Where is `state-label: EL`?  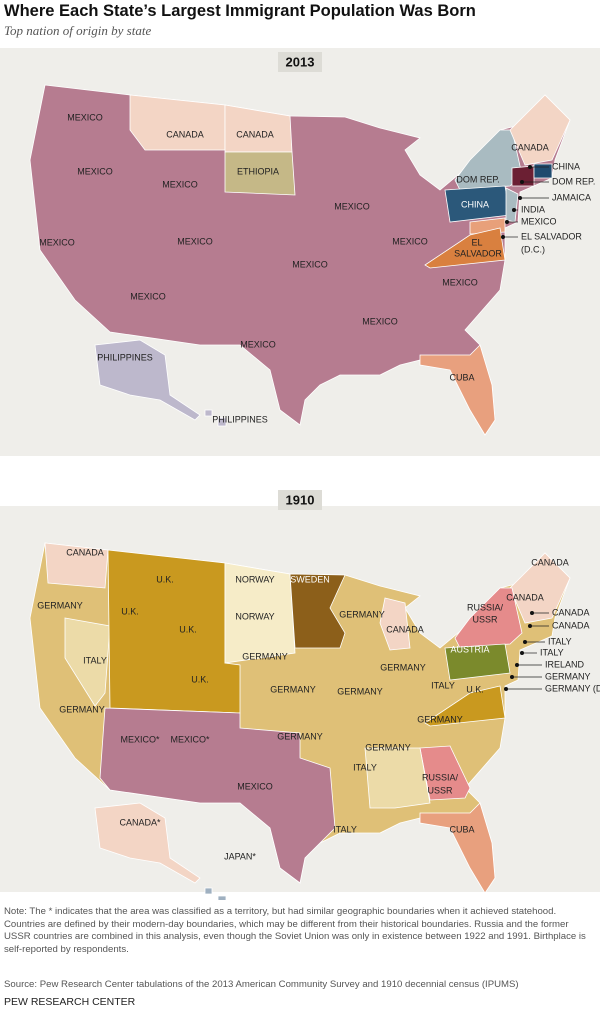
state-label: EL is located at coordinates (476, 242).